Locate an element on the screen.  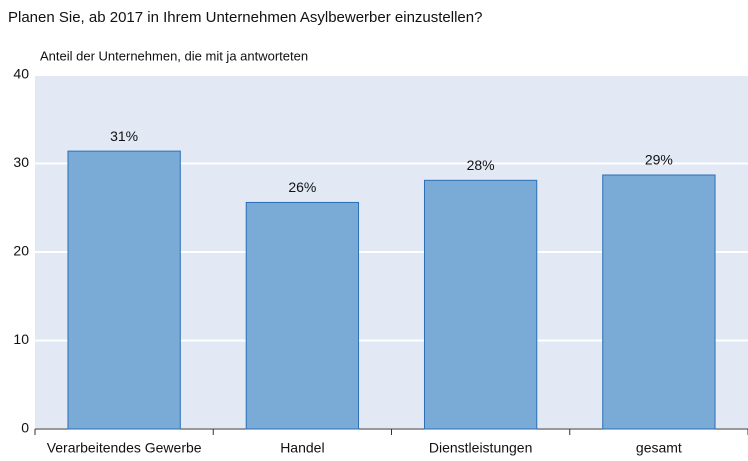
y-tick-label: 30 is located at coordinates (21, 162).